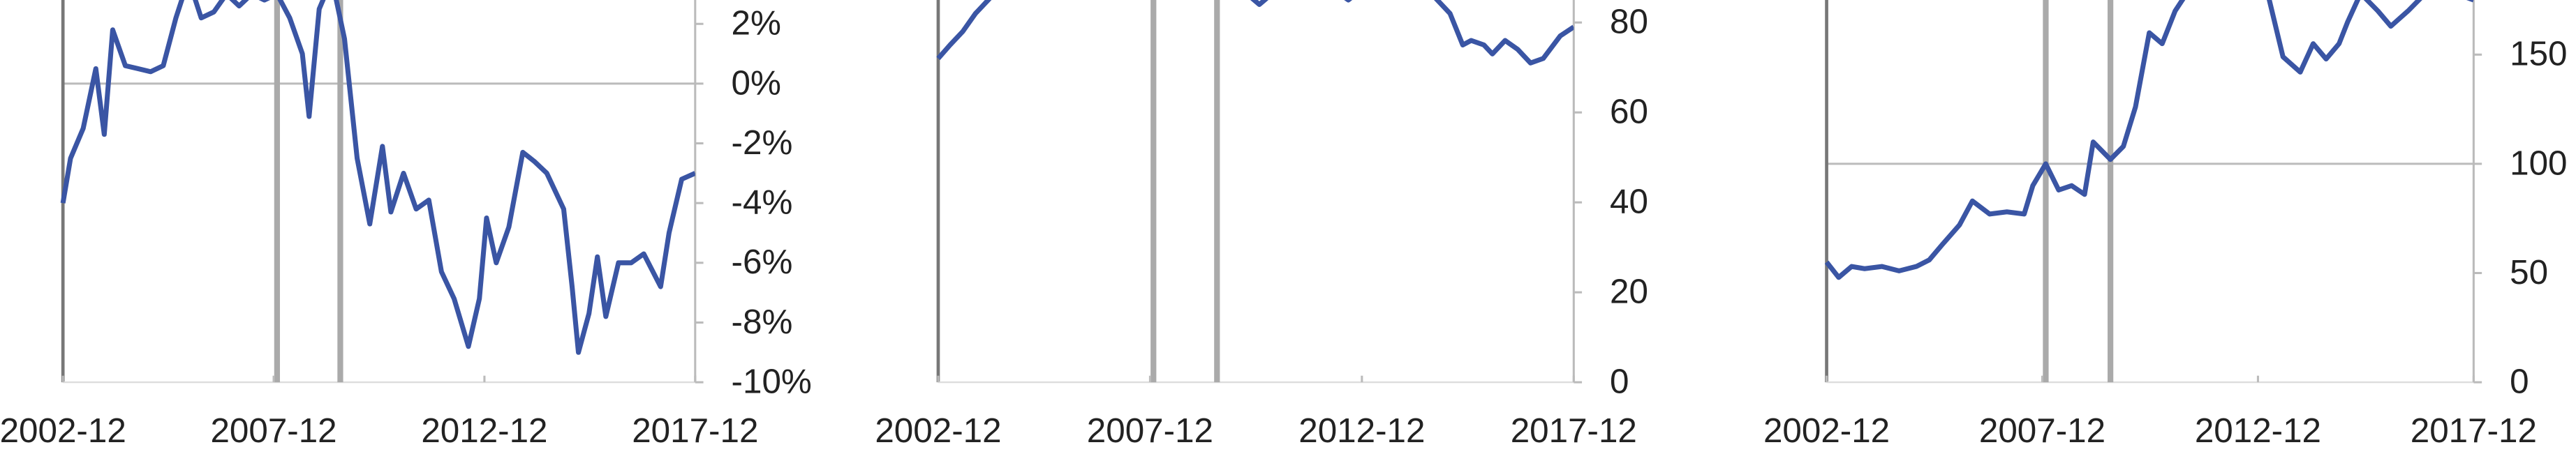 This screenshot has width=2576, height=461. I want to click on y-tick-label: 2%, so click(756, 24).